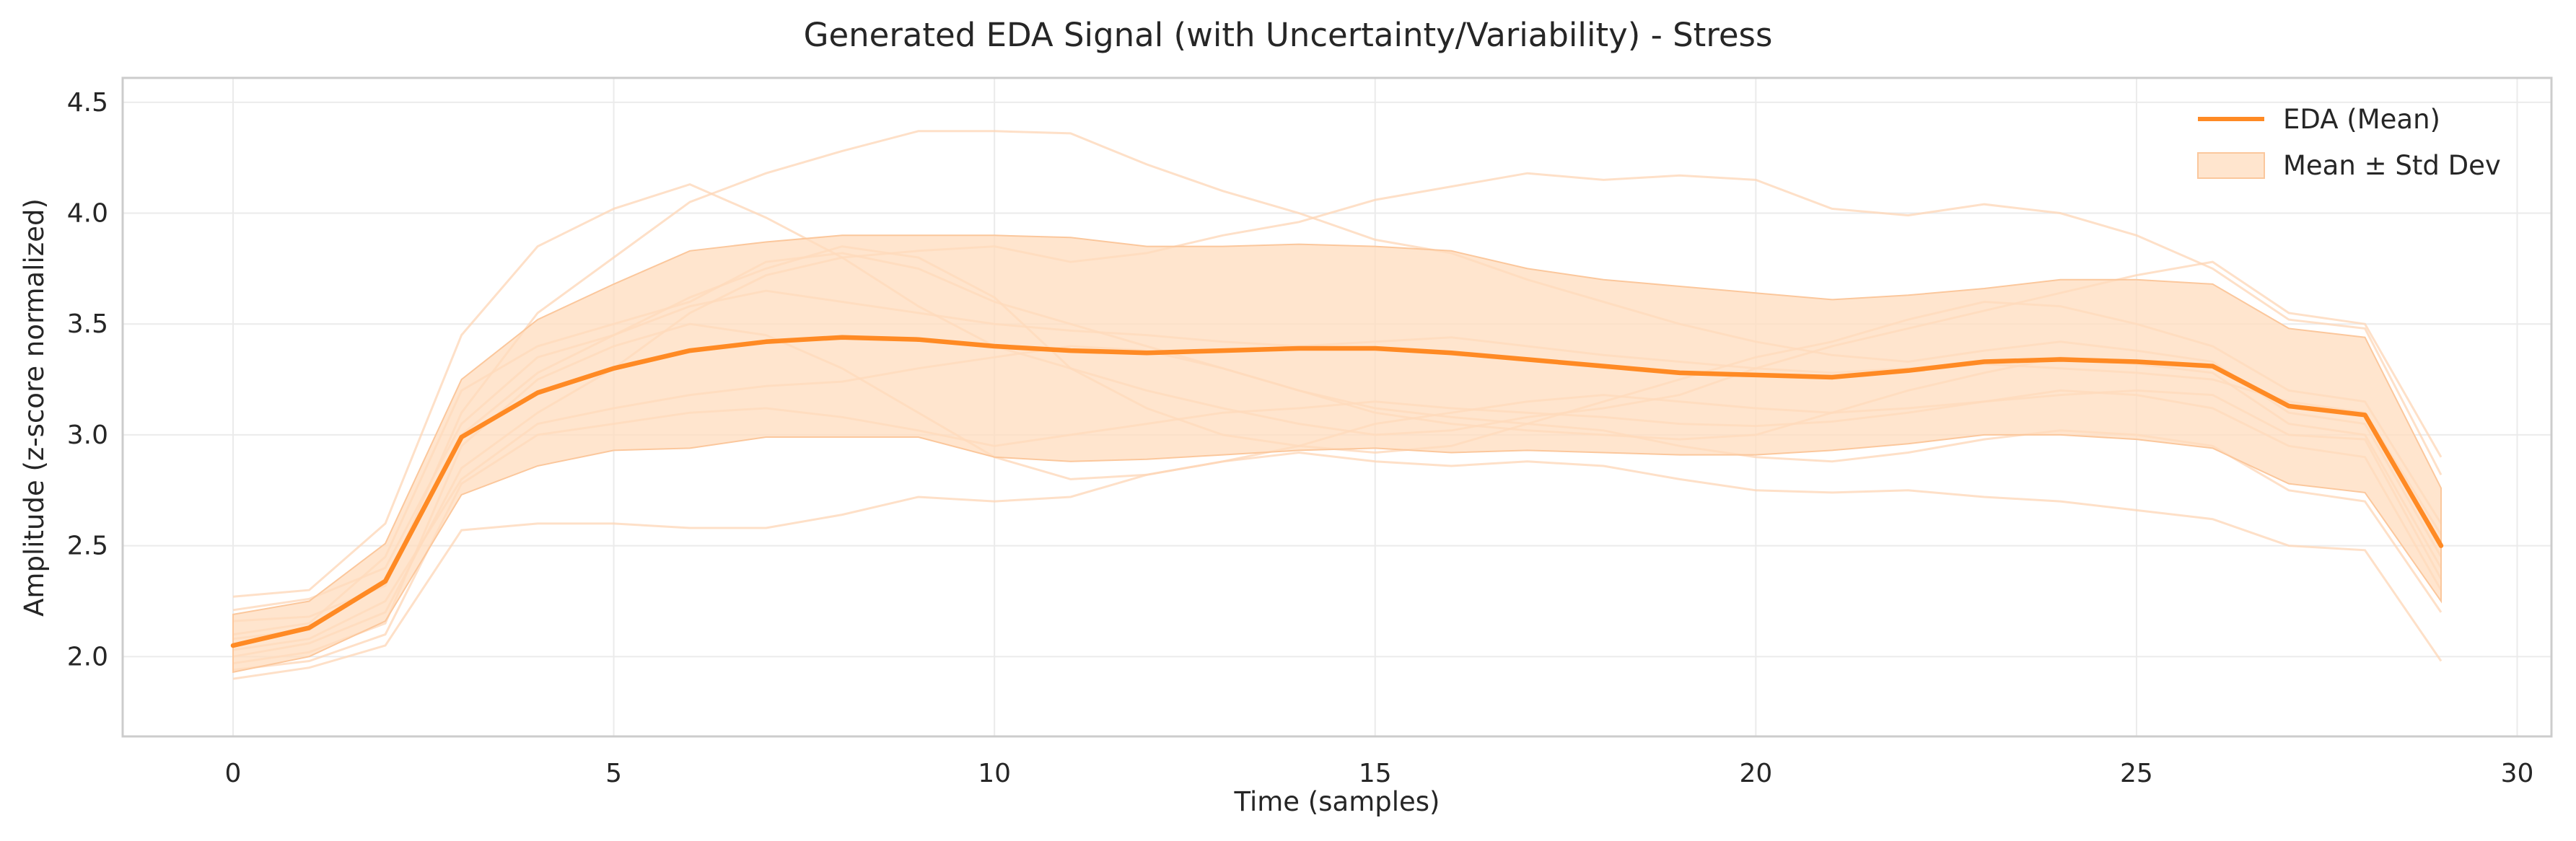 Image resolution: width=2576 pixels, height=841 pixels. What do you see at coordinates (87, 435) in the screenshot?
I see `y-tick-label: 3.0` at bounding box center [87, 435].